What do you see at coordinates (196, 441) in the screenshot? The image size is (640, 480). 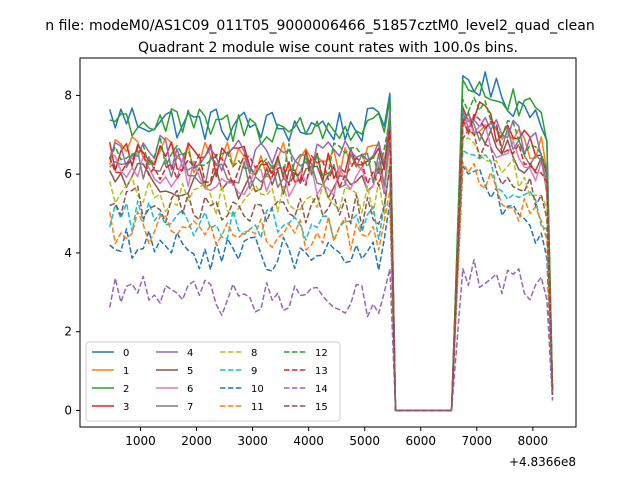 I see `x-tick-label: 2000` at bounding box center [196, 441].